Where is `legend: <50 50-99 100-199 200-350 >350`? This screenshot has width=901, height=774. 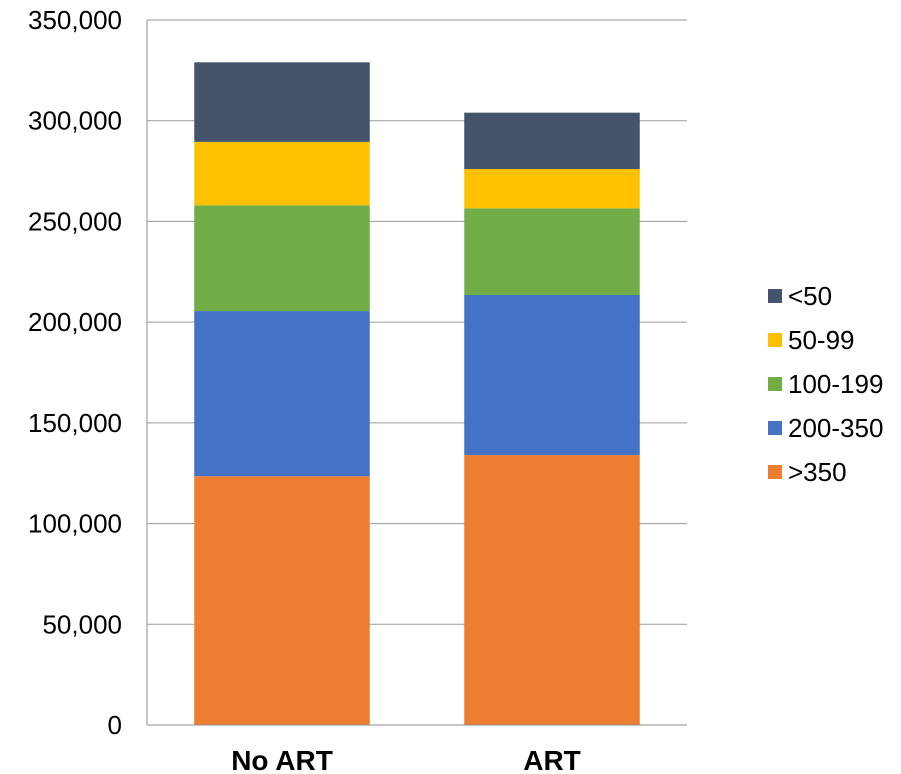 legend: <50 50-99 100-199 200-350 >350 is located at coordinates (825, 384).